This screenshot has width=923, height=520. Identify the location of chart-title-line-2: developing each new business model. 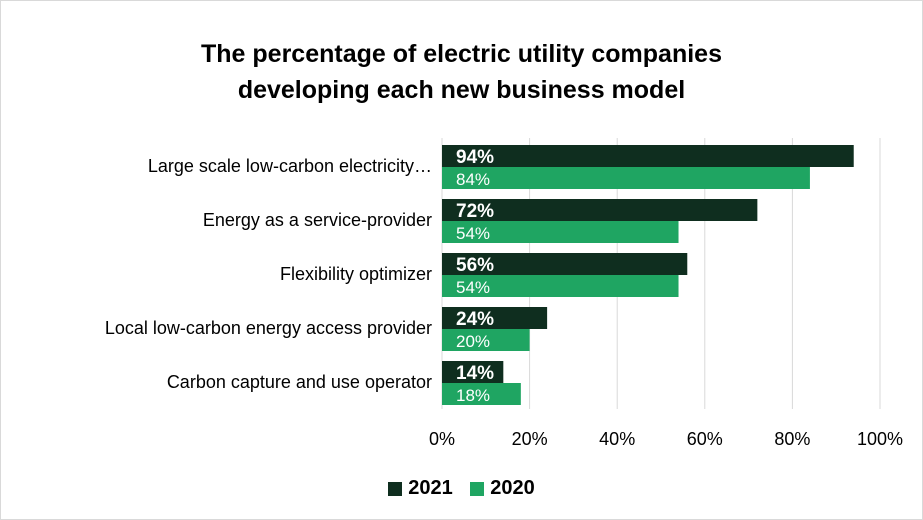
(461, 90).